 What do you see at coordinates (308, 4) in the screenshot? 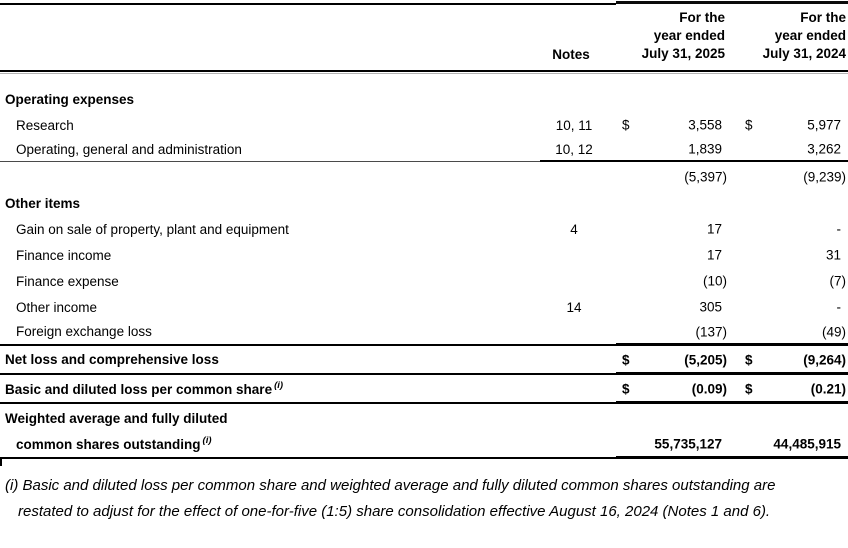
I see `top-border-left-segment` at bounding box center [308, 4].